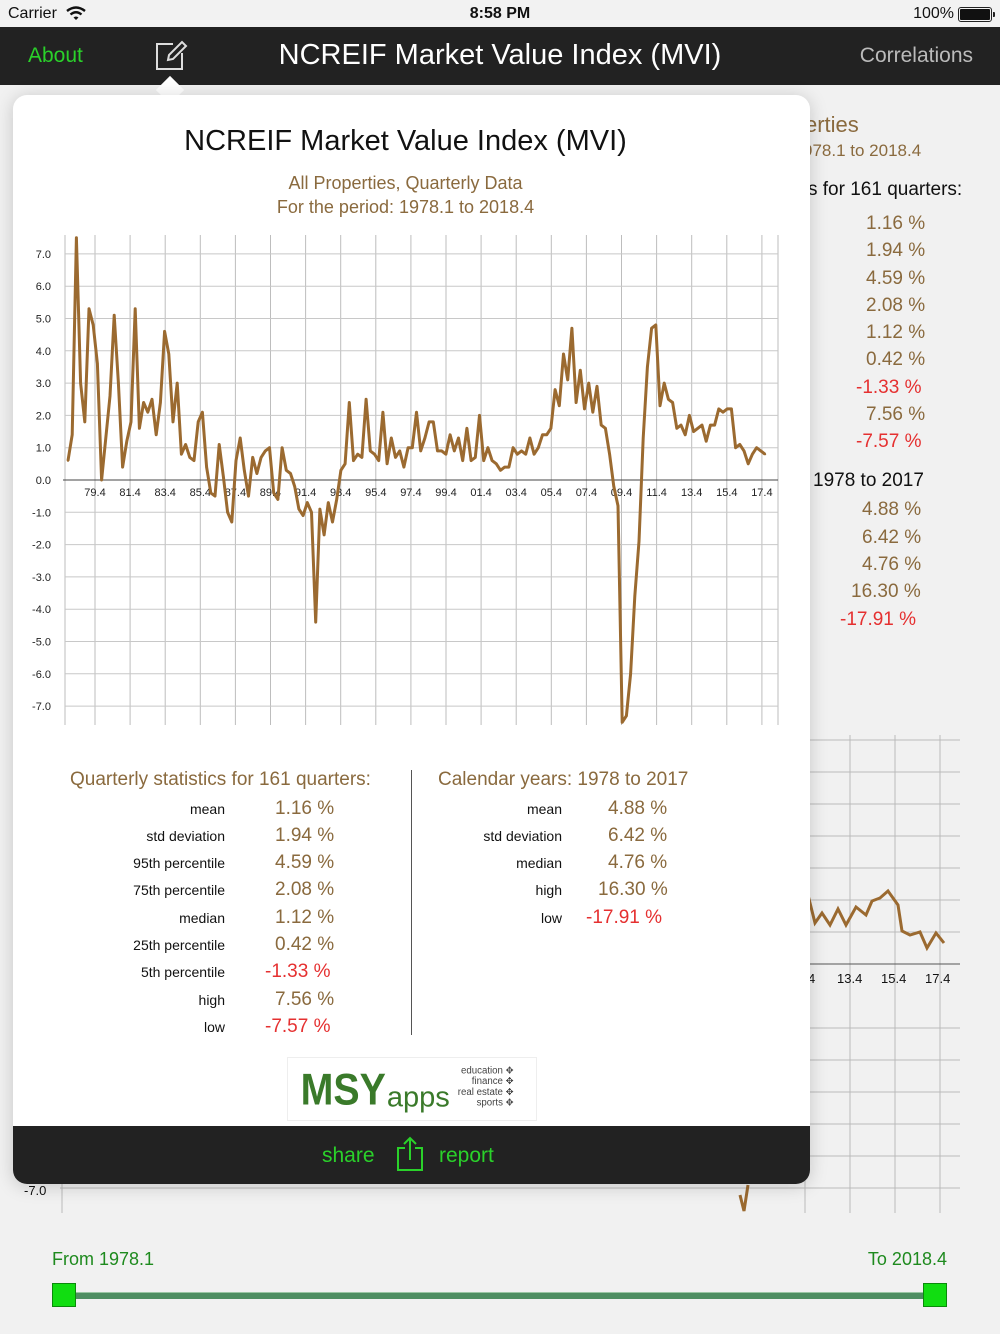  Describe the element at coordinates (862, 150) in the screenshot. I see `bg-period: 978.1 to 2018.4` at that location.